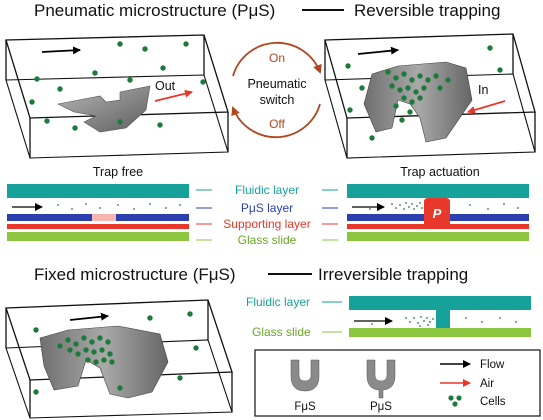  Describe the element at coordinates (135, 274) in the screenshot. I see `fixed-title: Fixed microstructure (FμS)` at that location.